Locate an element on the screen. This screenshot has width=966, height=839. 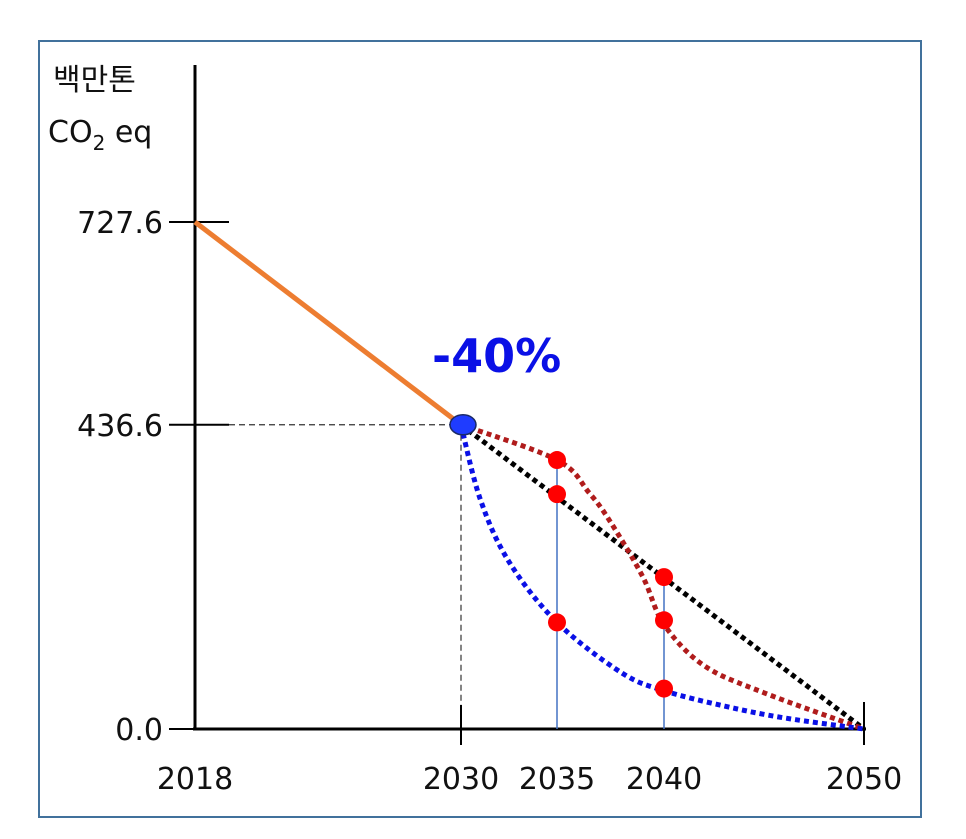
y-tick-label-1: 436.6 is located at coordinates (120, 426).